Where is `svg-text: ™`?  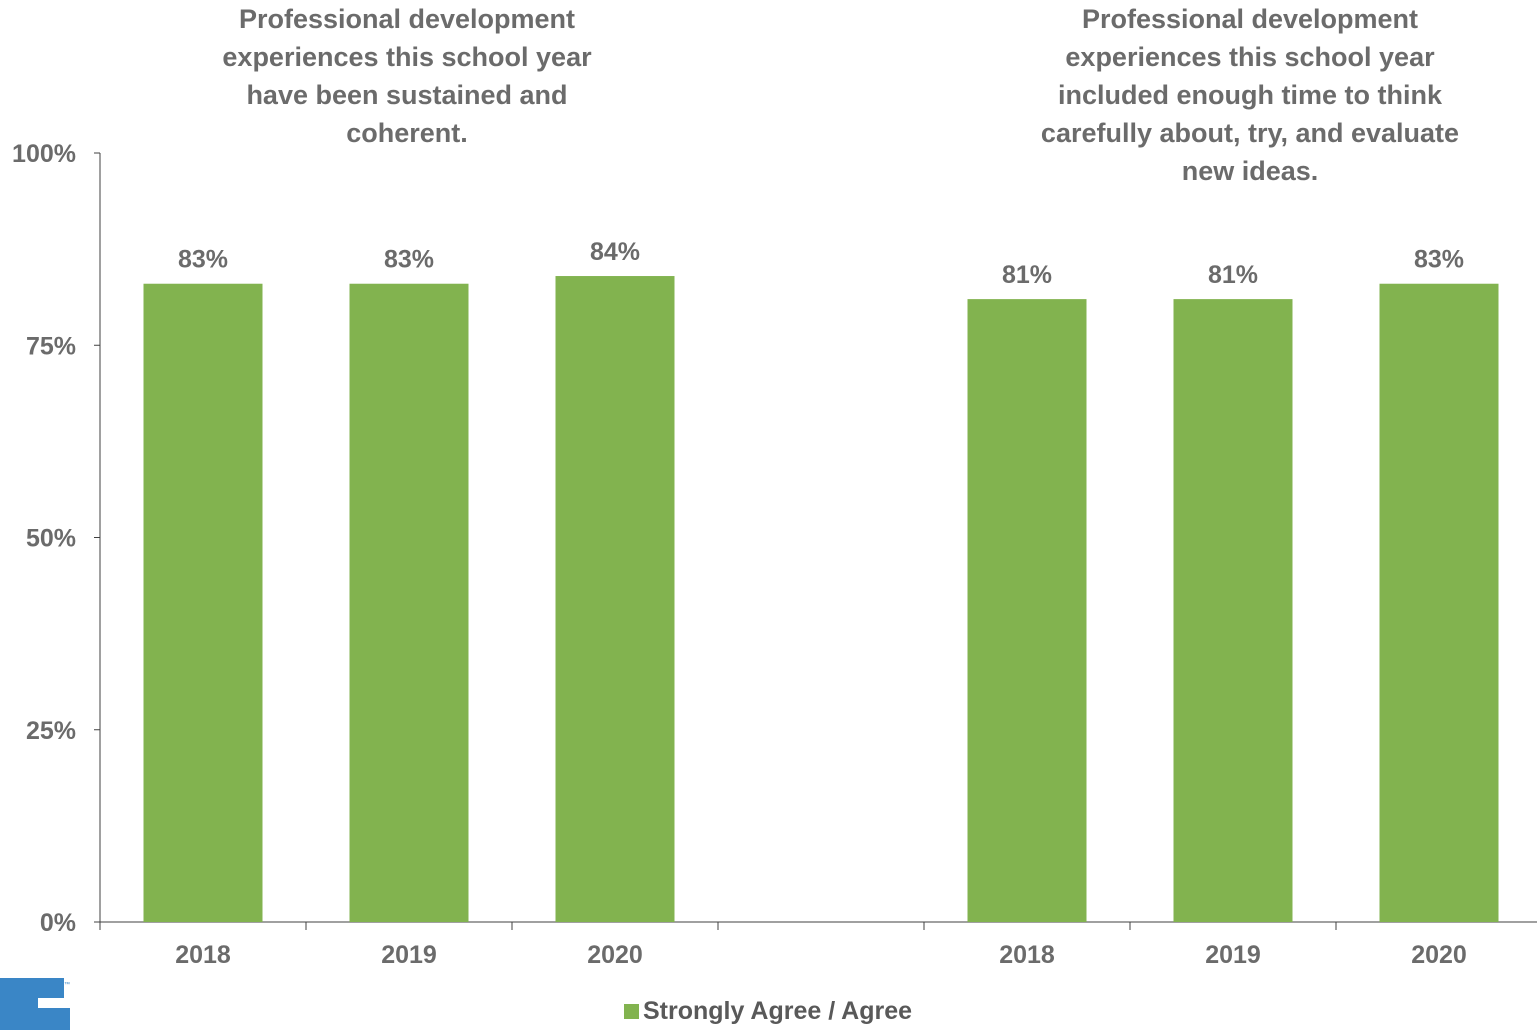
svg-text: ™ is located at coordinates (67, 984).